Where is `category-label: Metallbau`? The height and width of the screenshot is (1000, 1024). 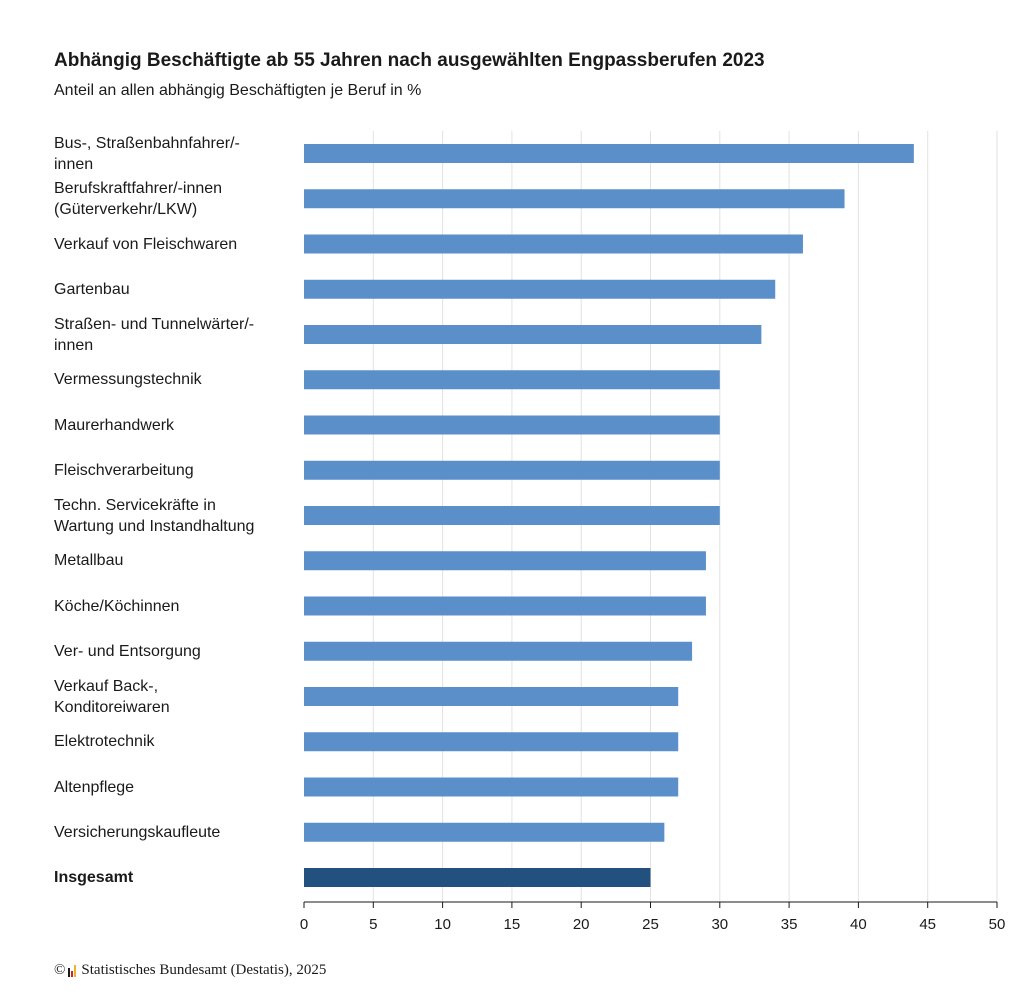 category-label: Metallbau is located at coordinates (174, 560).